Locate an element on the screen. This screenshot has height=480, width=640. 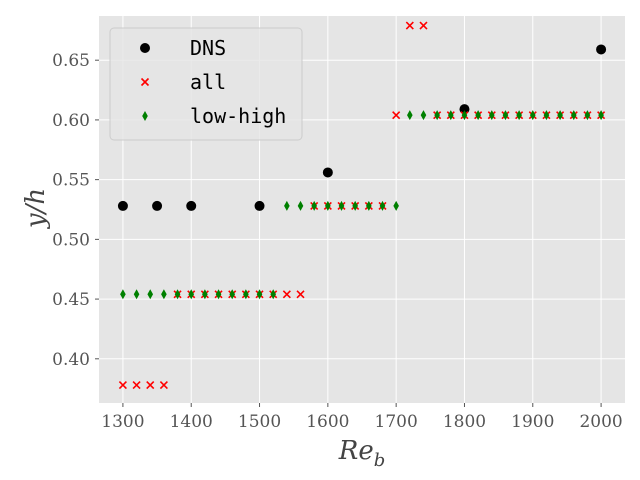
x-tick-label: 2000 is located at coordinates (600, 422).